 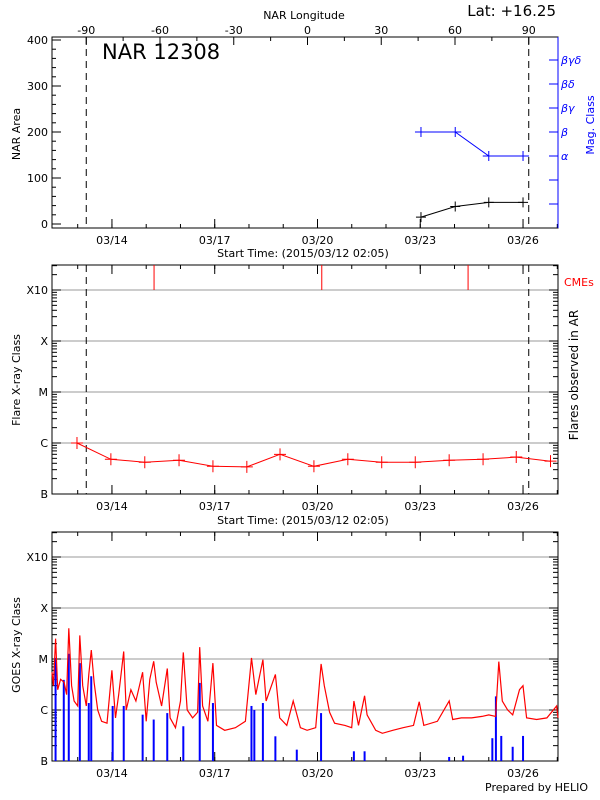 I want to click on cme-label: CMEs, so click(x=579, y=282).